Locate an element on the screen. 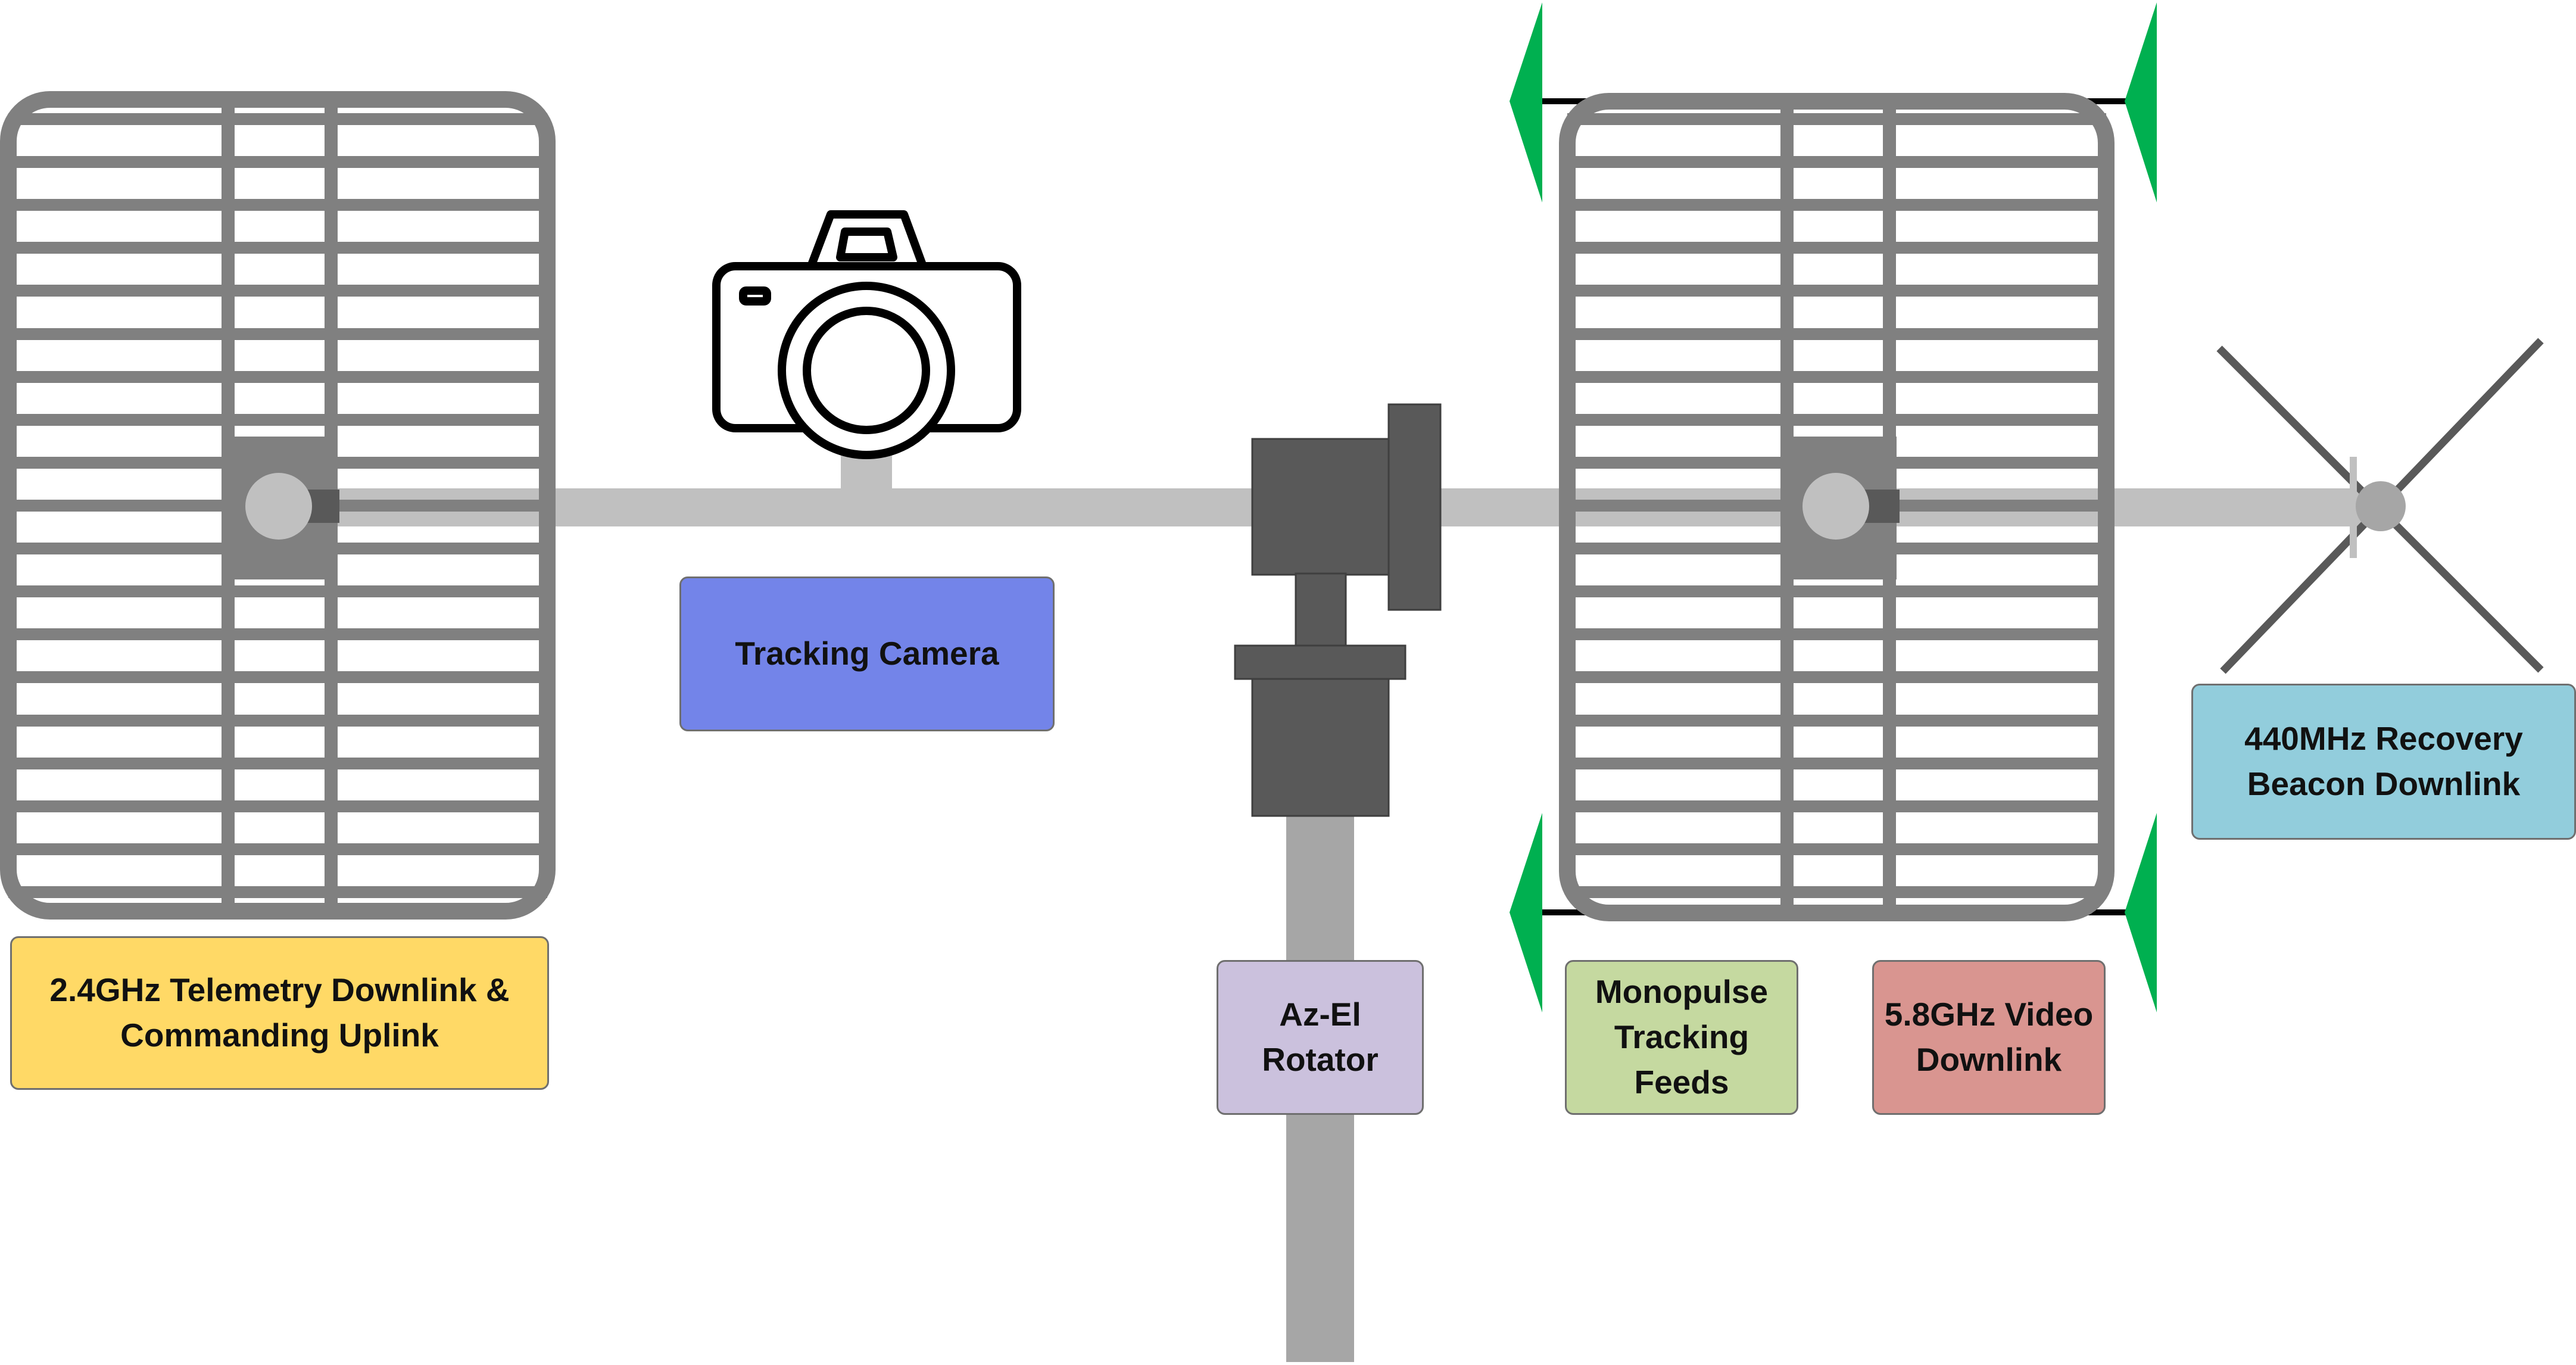 The image size is (2576, 1365). beacon-downlink-label: 440MHz Recovery Beacon Downlink is located at coordinates (2383, 762).